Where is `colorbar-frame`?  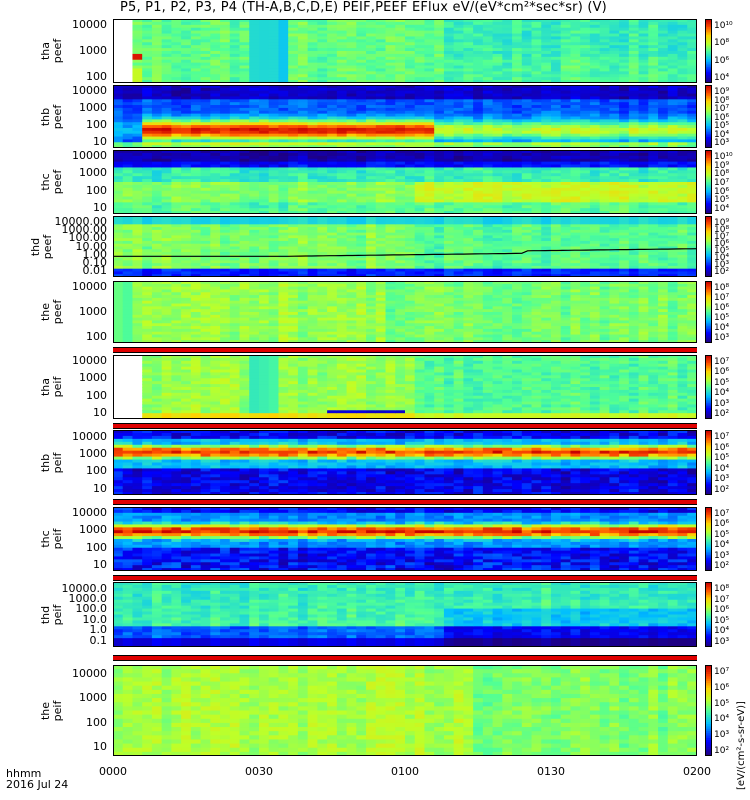
colorbar-frame is located at coordinates (708, 182).